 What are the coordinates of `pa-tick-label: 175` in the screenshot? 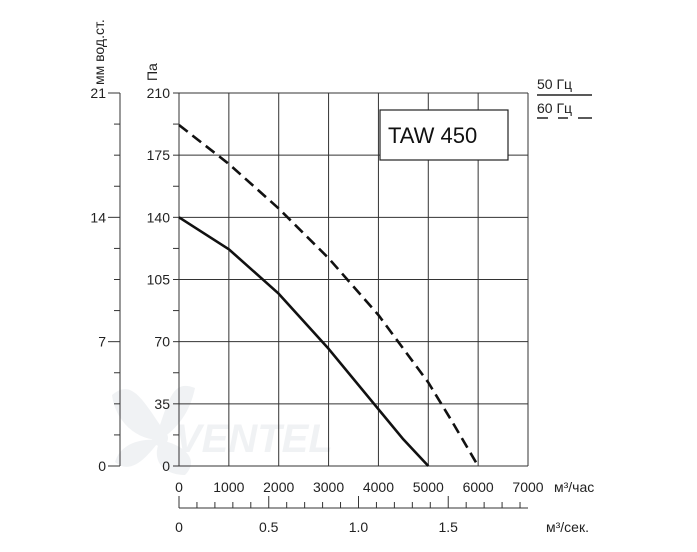 It's located at (159, 155).